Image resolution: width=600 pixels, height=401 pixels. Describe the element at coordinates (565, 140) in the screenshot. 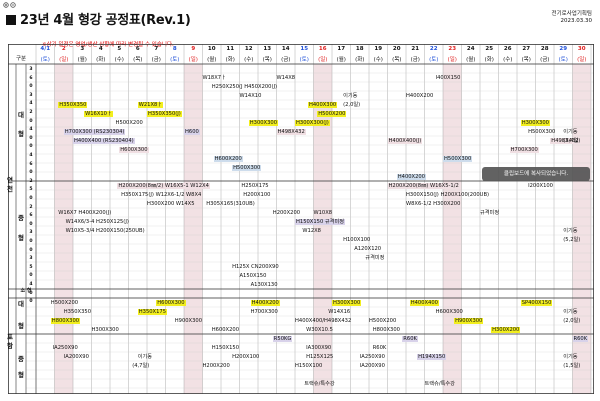

I see `schedule-item: H498X432` at that location.